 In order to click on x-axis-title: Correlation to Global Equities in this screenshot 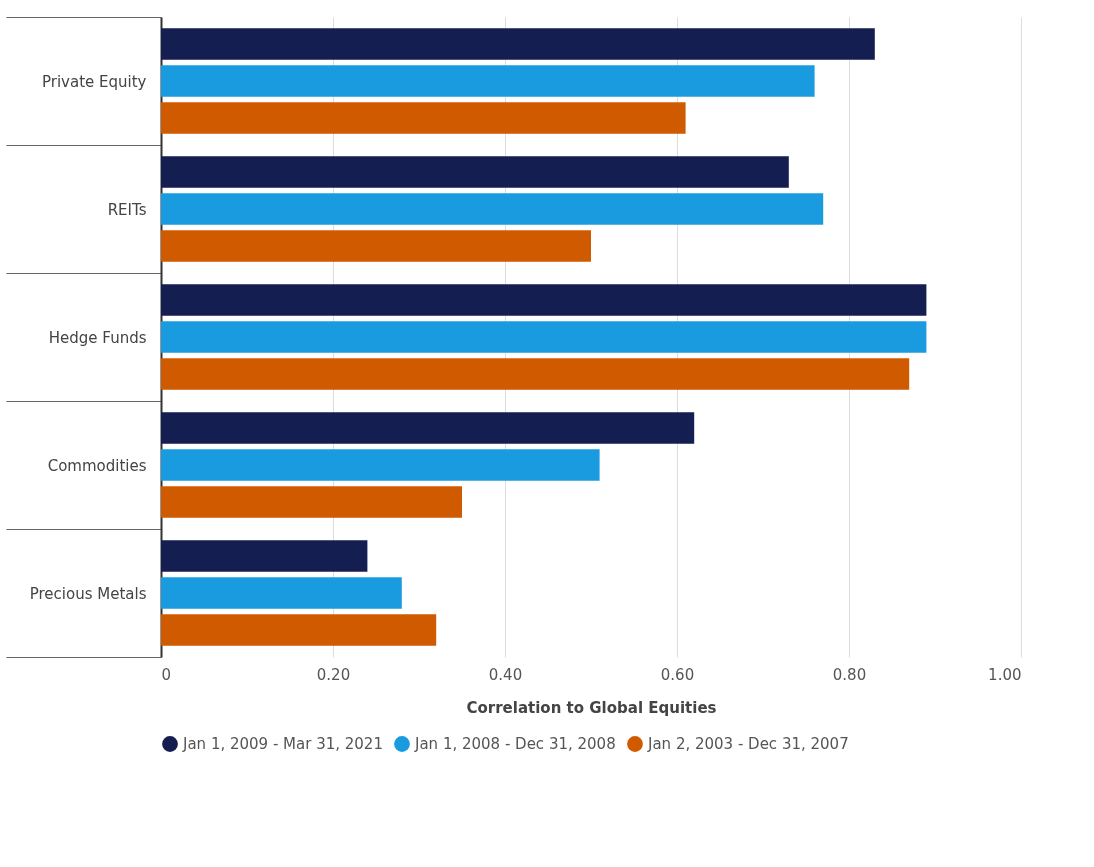, I will do `click(591, 707)`.